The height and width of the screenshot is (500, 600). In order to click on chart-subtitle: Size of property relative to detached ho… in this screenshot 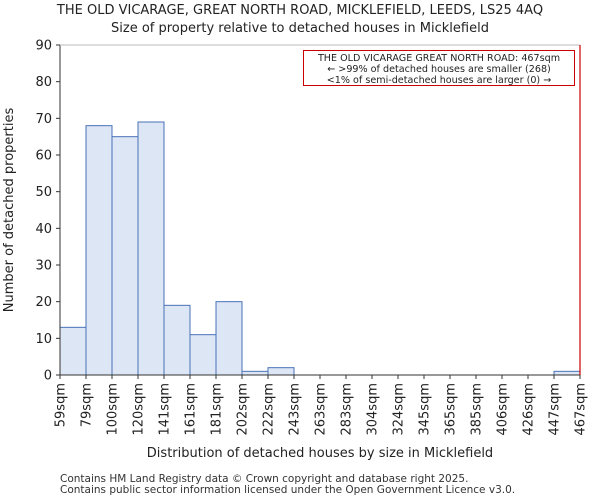, I will do `click(300, 28)`.